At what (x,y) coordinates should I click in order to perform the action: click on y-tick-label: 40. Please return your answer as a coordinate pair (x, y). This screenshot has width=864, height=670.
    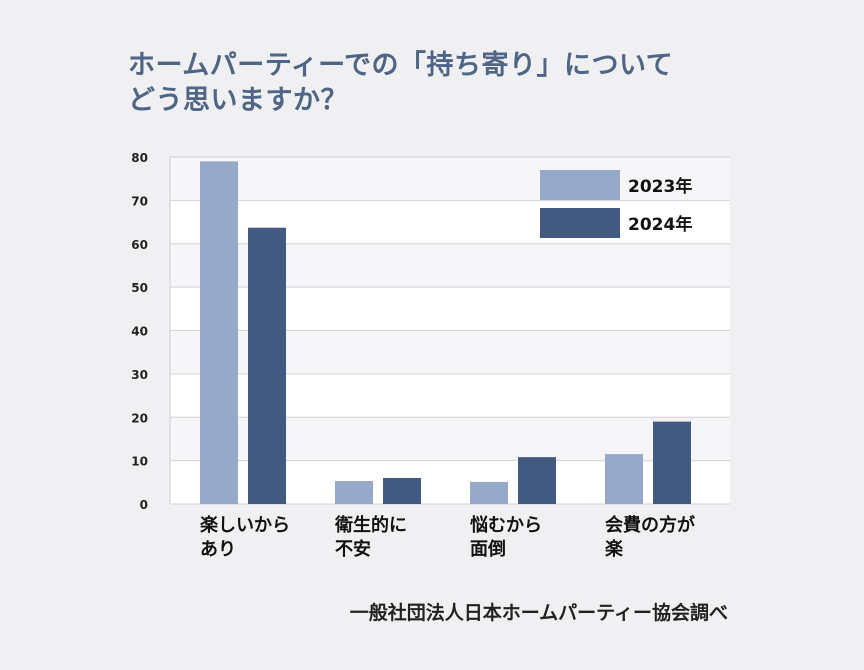
    Looking at the image, I should click on (139, 332).